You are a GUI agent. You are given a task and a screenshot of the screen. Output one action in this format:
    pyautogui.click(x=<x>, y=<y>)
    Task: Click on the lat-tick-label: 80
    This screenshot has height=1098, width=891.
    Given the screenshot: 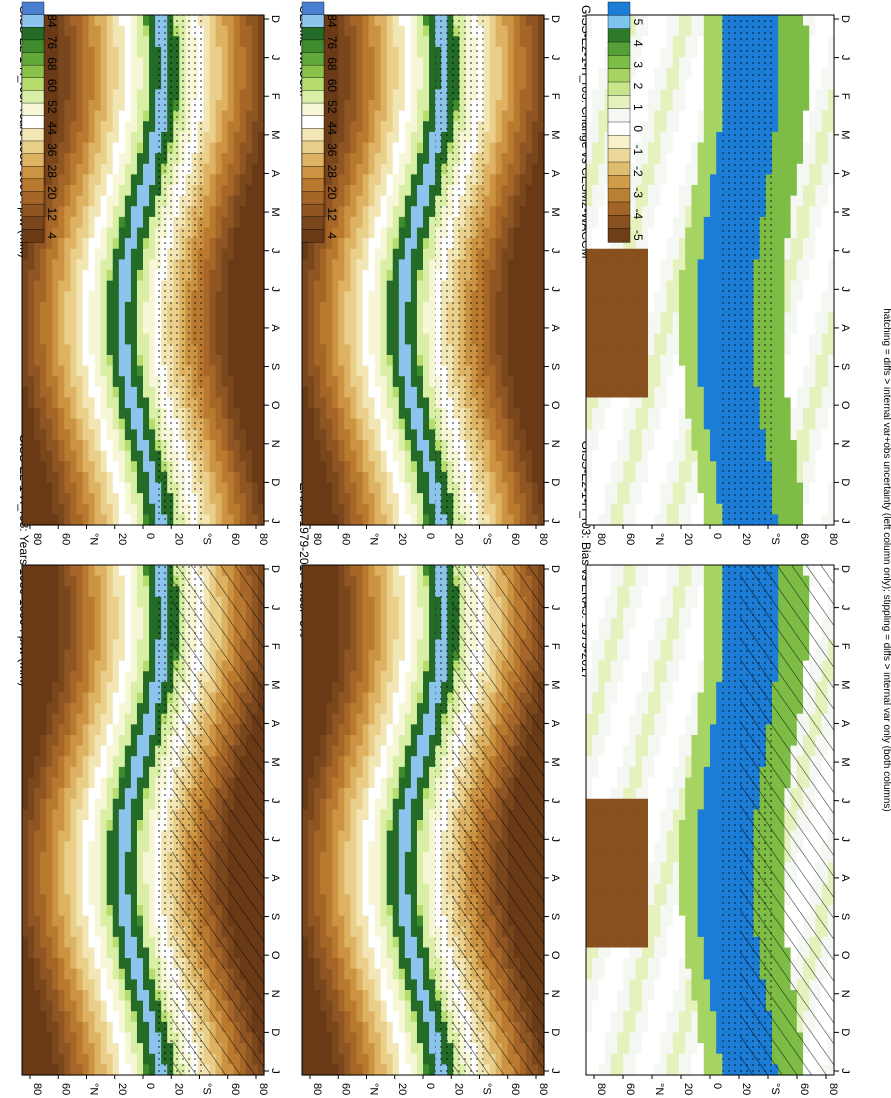 What is the action you would take?
    pyautogui.click(x=317, y=1089)
    